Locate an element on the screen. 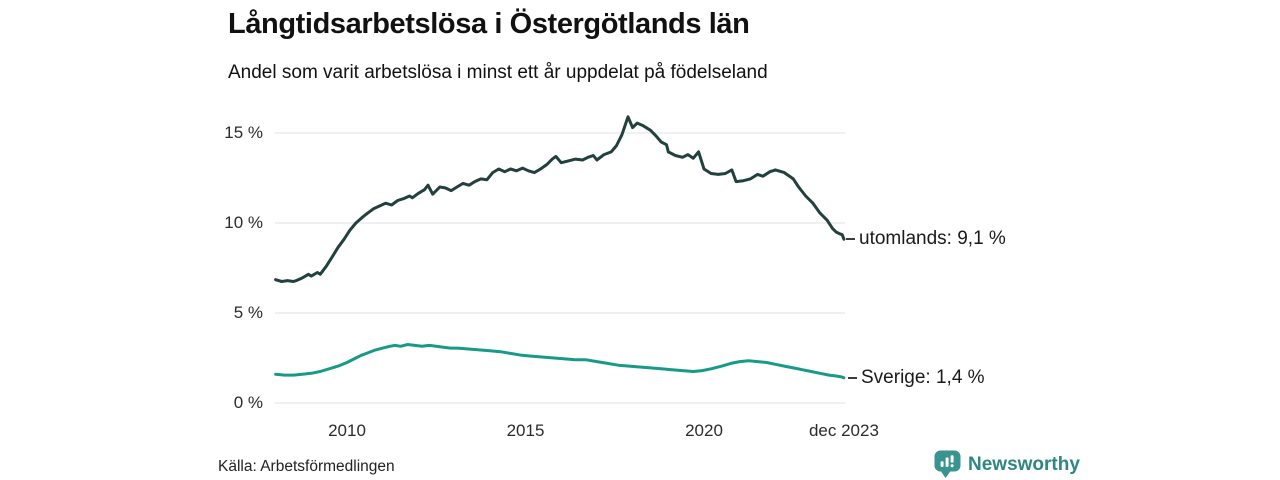  chart-title: Långtidsarbetslösa i Östergötlands län is located at coordinates (489, 24).